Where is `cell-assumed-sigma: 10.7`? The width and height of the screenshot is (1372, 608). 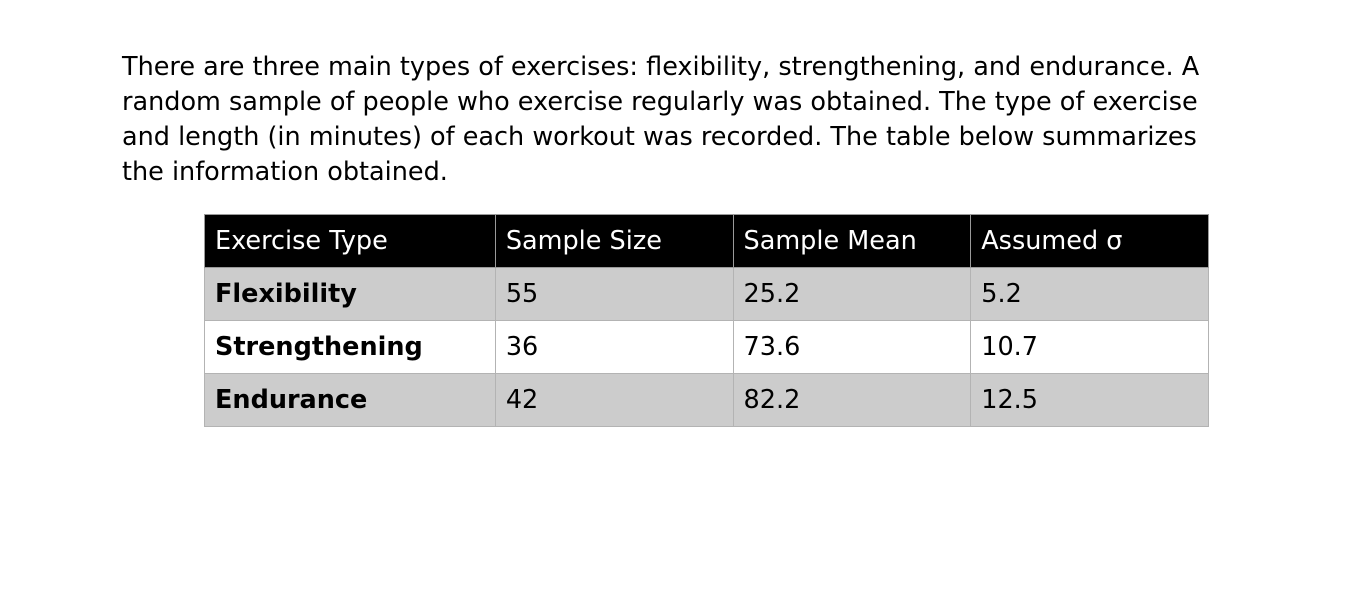
cell-assumed-sigma: 10.7 is located at coordinates (1089, 347).